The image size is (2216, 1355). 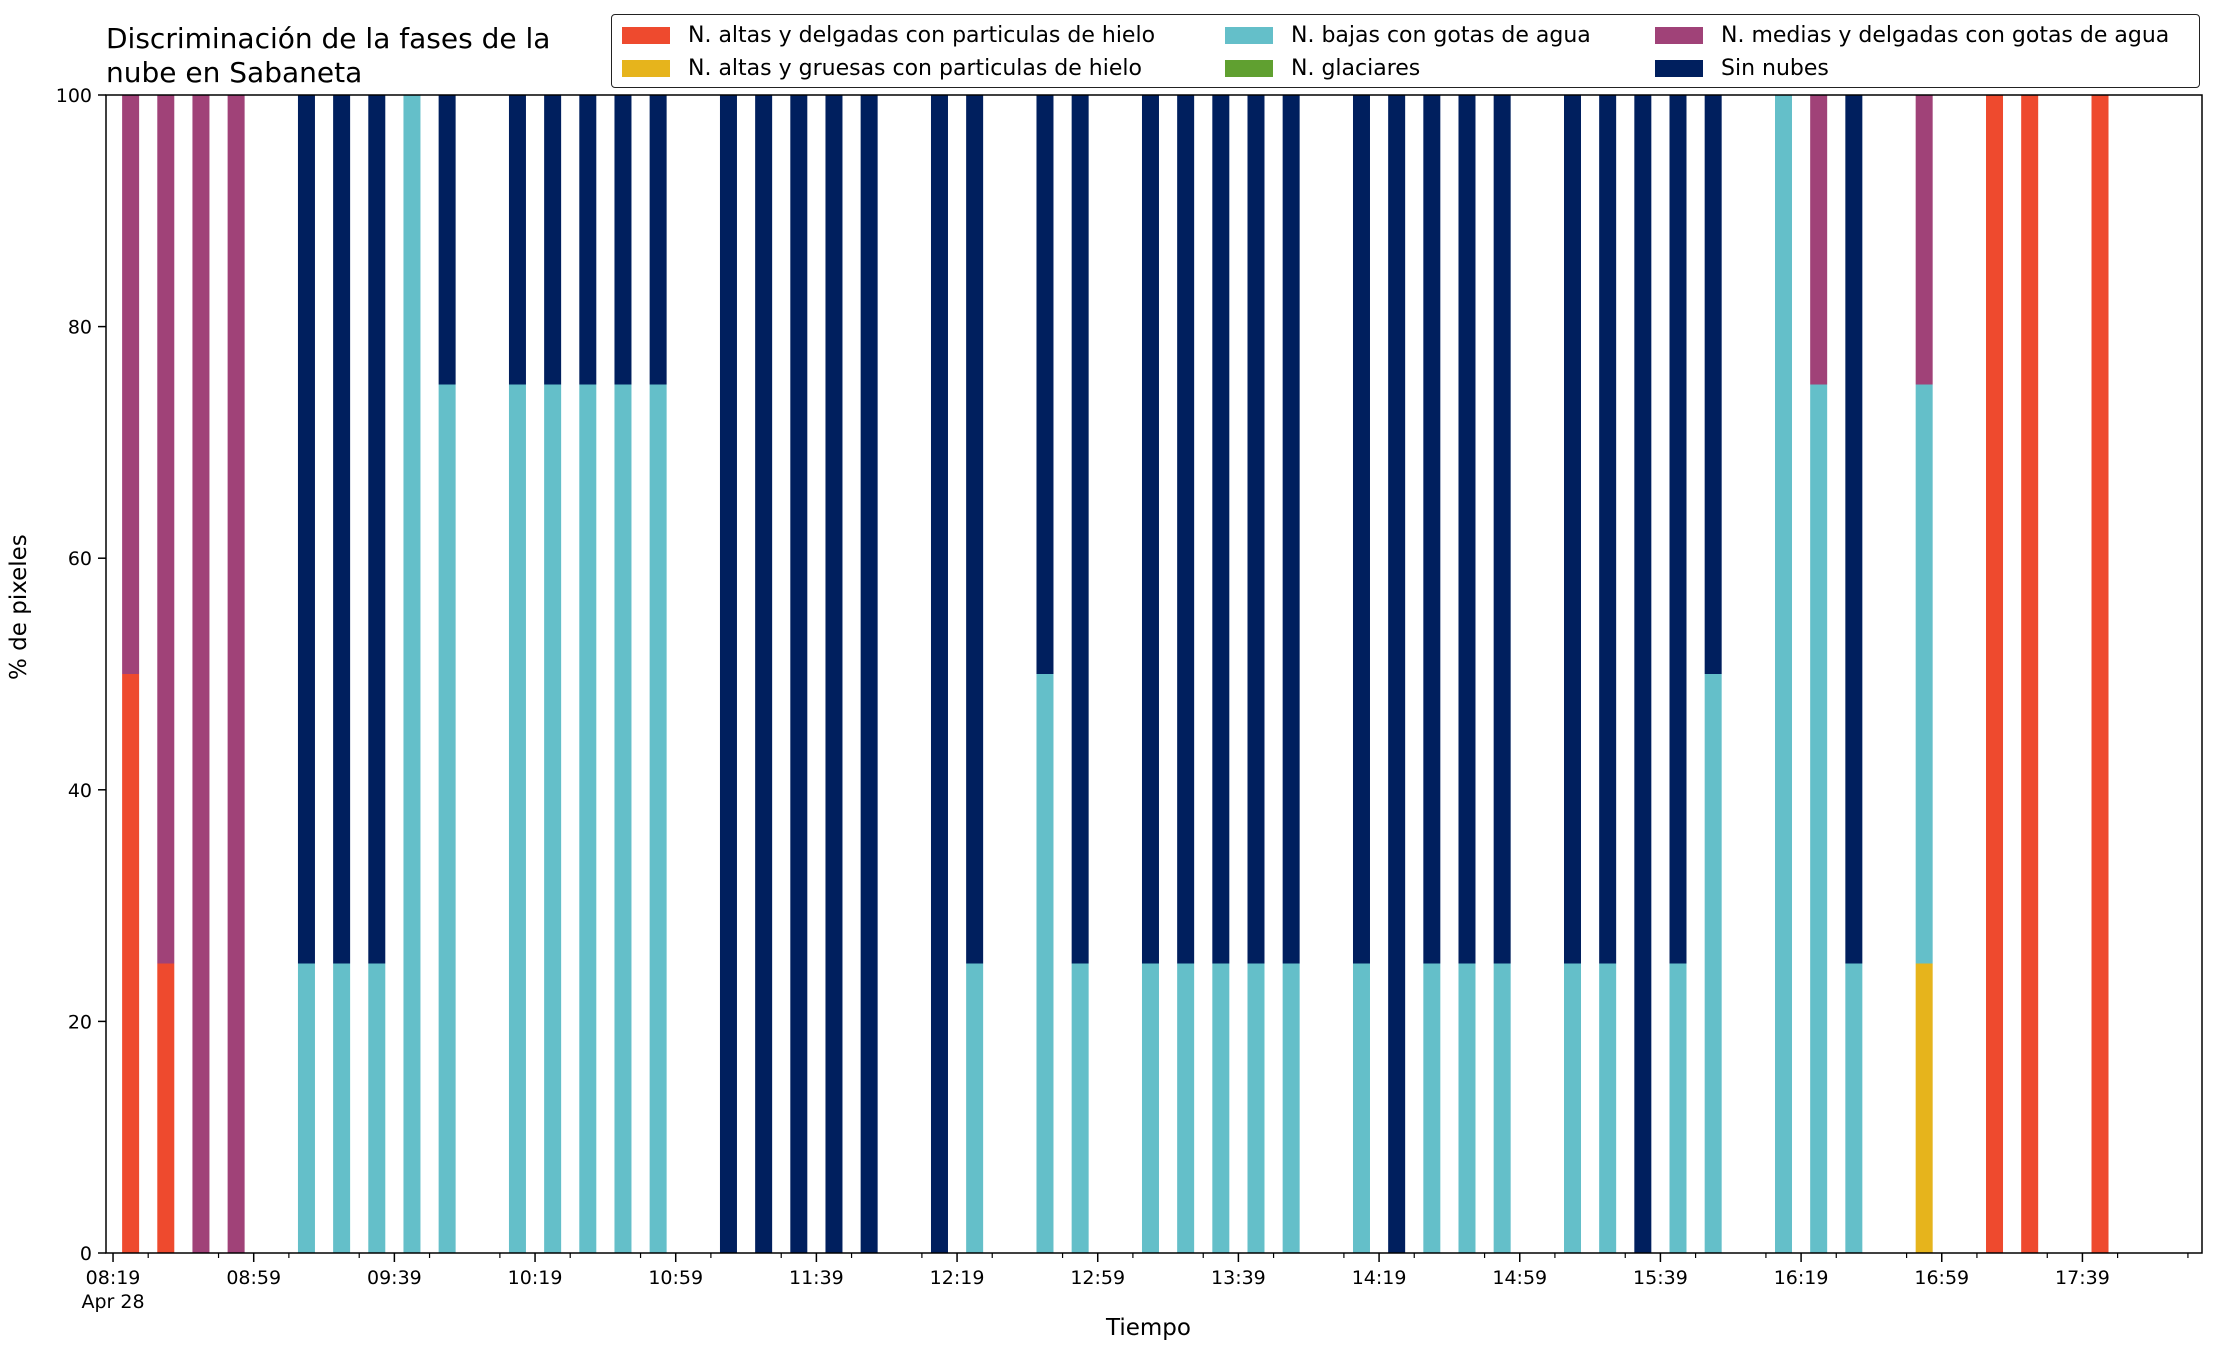 What do you see at coordinates (80, 1022) in the screenshot?
I see `y-tick-label: 20` at bounding box center [80, 1022].